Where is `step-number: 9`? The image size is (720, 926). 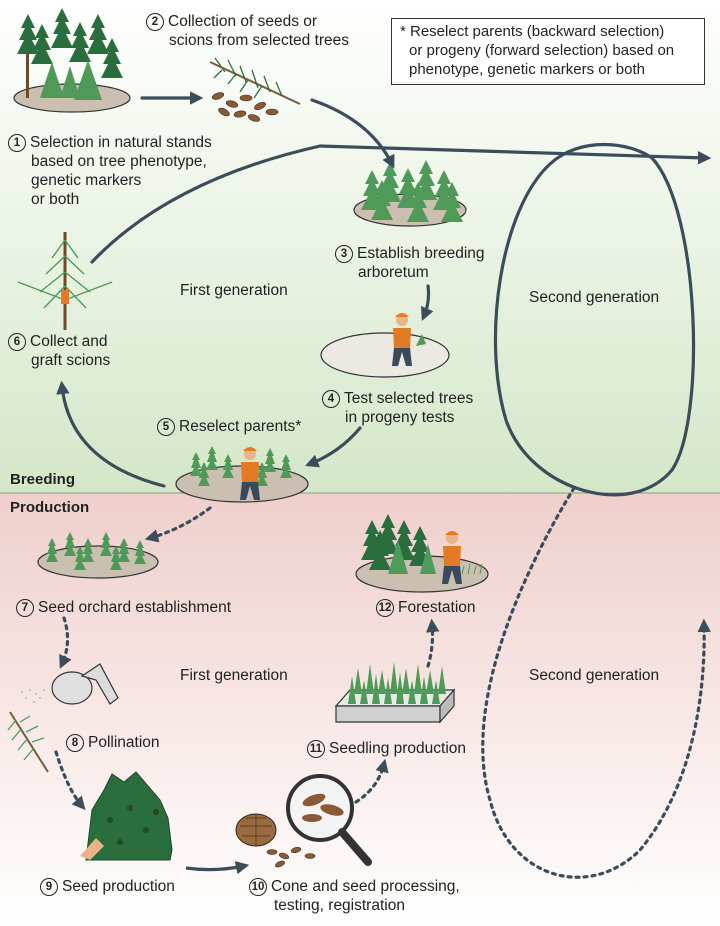
step-number: 9 is located at coordinates (49, 887).